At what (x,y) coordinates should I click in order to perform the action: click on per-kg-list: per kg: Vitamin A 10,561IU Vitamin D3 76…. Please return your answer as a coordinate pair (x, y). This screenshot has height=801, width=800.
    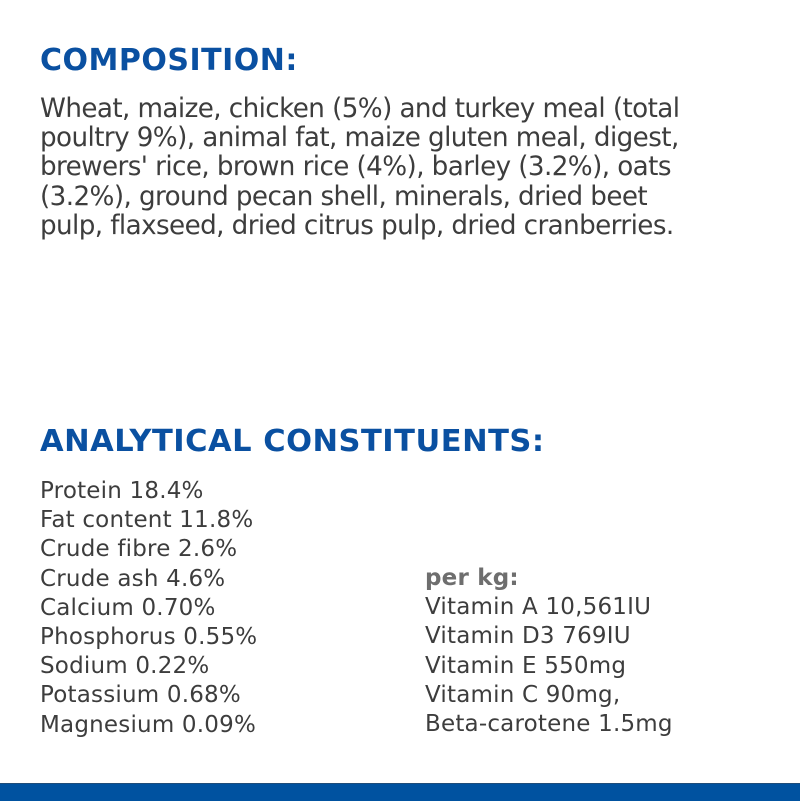
    Looking at the image, I should click on (549, 651).